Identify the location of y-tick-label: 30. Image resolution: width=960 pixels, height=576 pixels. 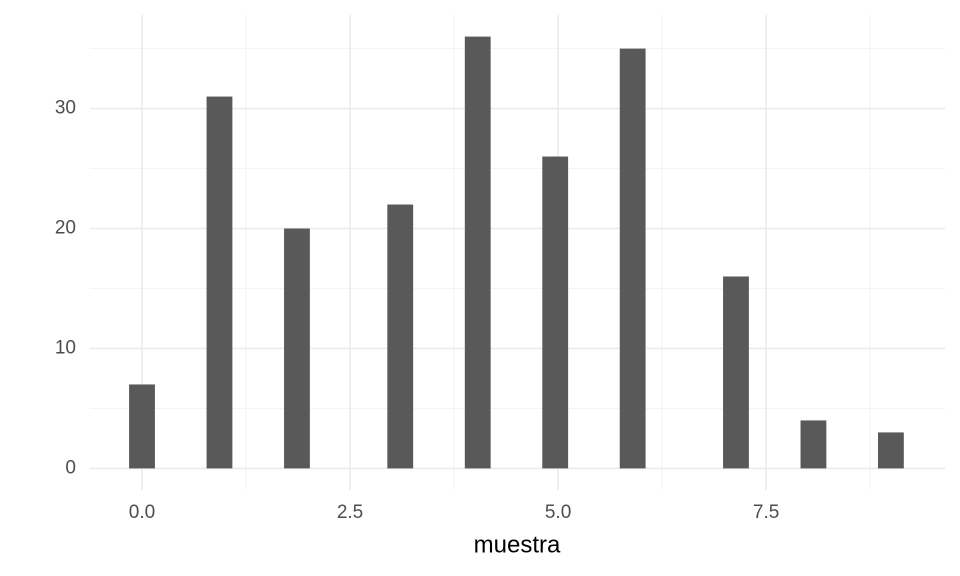
(65, 108).